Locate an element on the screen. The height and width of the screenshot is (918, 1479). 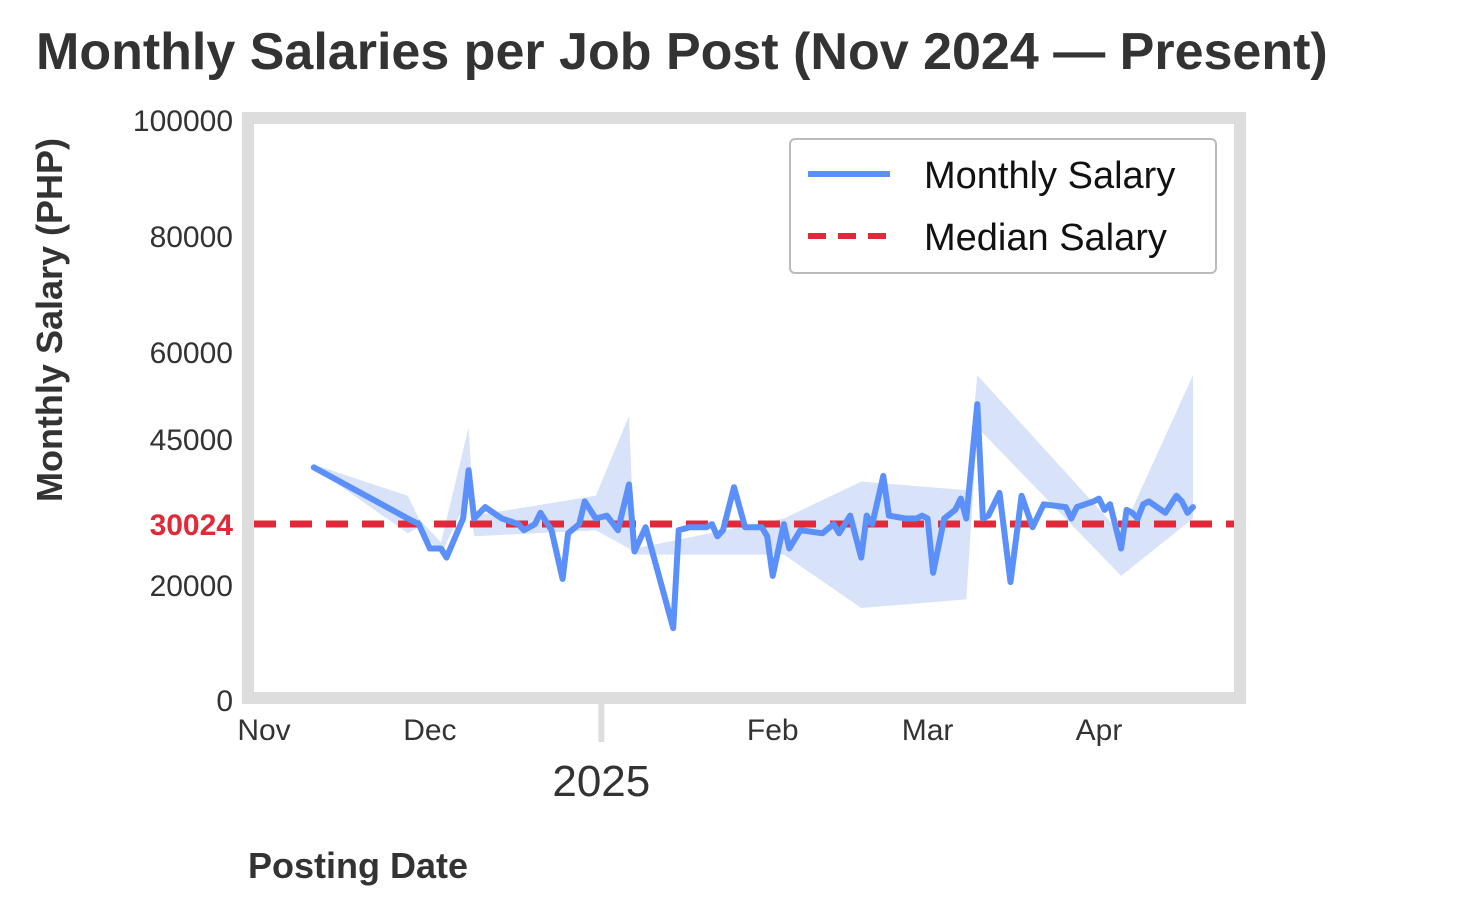
legend-label-median-salary: Median Salary is located at coordinates (1045, 238).